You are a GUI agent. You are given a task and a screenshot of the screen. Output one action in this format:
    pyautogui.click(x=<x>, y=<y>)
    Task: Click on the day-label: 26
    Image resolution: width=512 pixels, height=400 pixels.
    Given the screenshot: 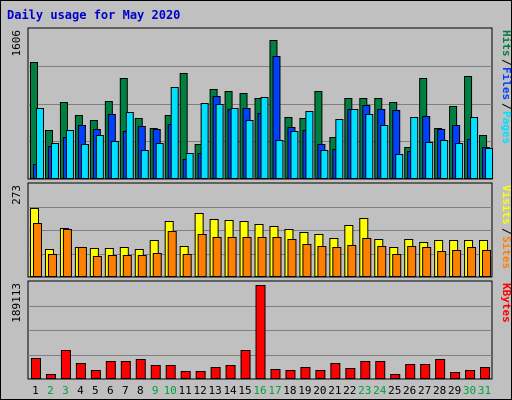 What is the action you would take?
    pyautogui.click(x=409, y=390)
    